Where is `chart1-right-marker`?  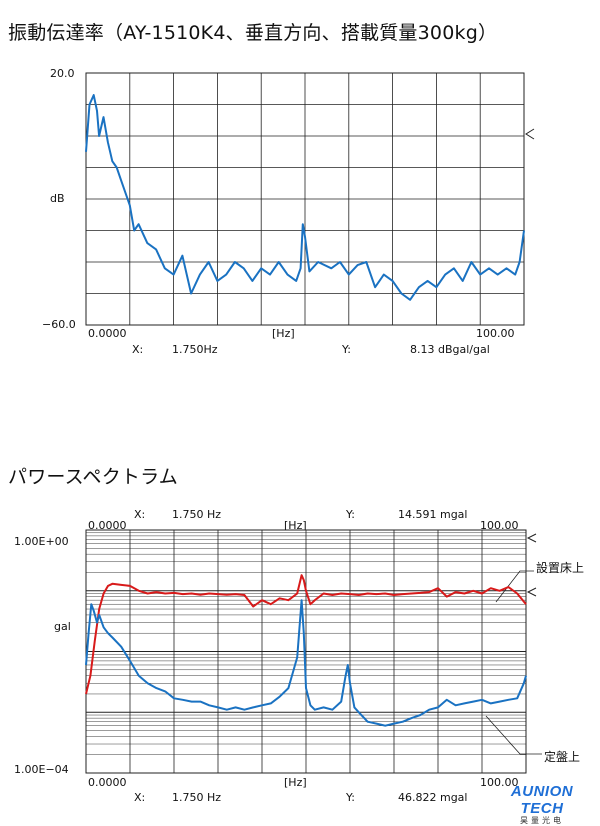
chart1-right-marker is located at coordinates (530, 134).